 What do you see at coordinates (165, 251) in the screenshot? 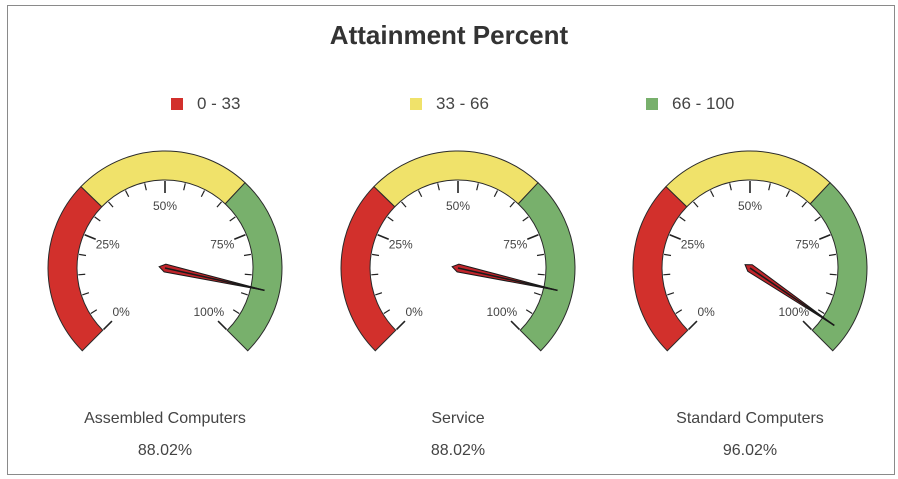
I see `gauge-1: 0% 25% 50% 75% 100%` at bounding box center [165, 251].